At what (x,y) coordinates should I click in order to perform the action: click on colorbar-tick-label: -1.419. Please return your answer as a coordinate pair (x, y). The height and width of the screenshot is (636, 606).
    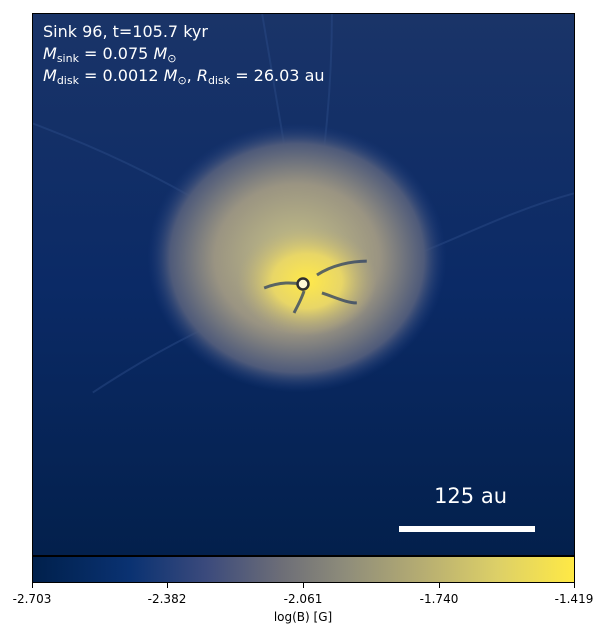
    Looking at the image, I should click on (574, 599).